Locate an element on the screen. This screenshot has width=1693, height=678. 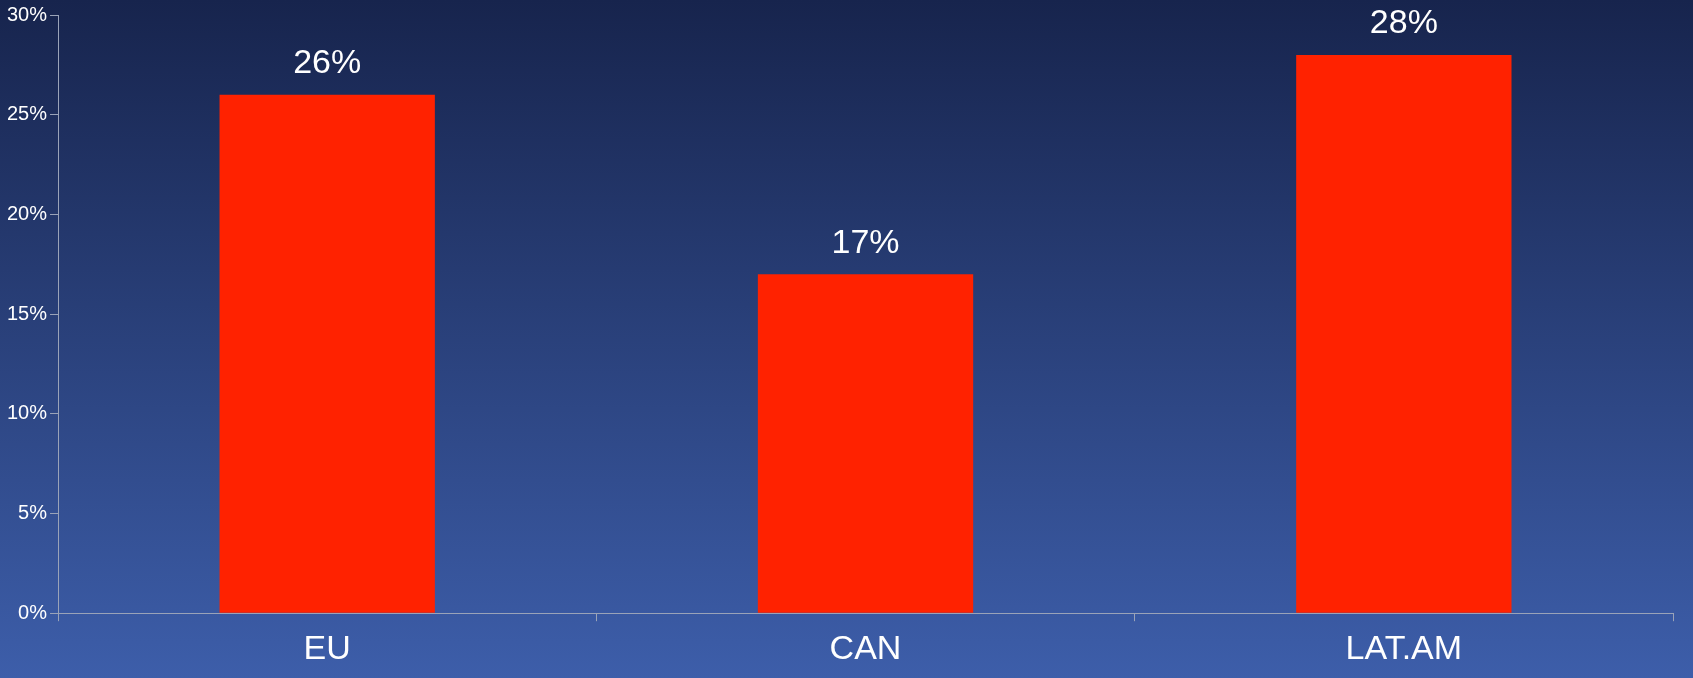
y-tick-label: 10% is located at coordinates (27, 412).